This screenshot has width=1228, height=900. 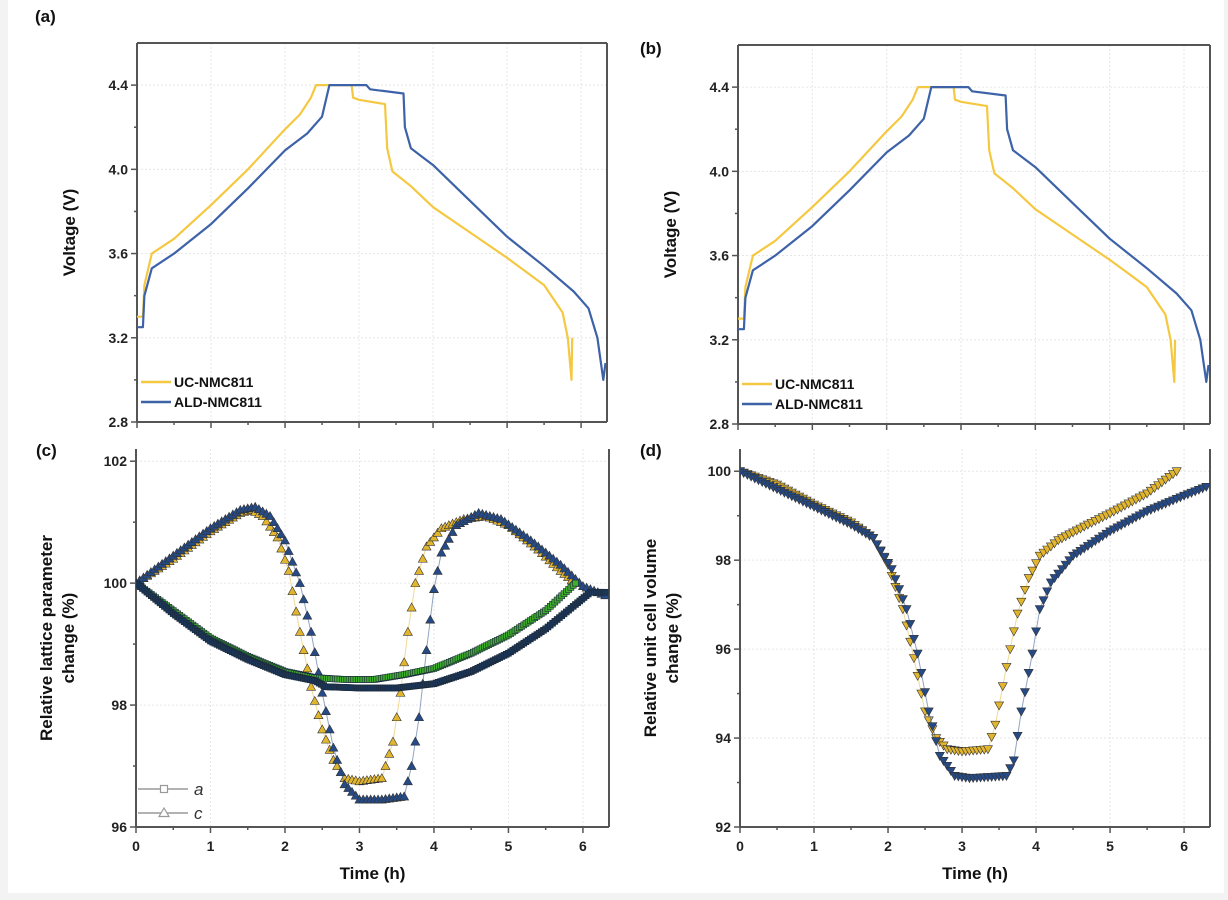 I want to click on series-line, so click(x=974, y=234).